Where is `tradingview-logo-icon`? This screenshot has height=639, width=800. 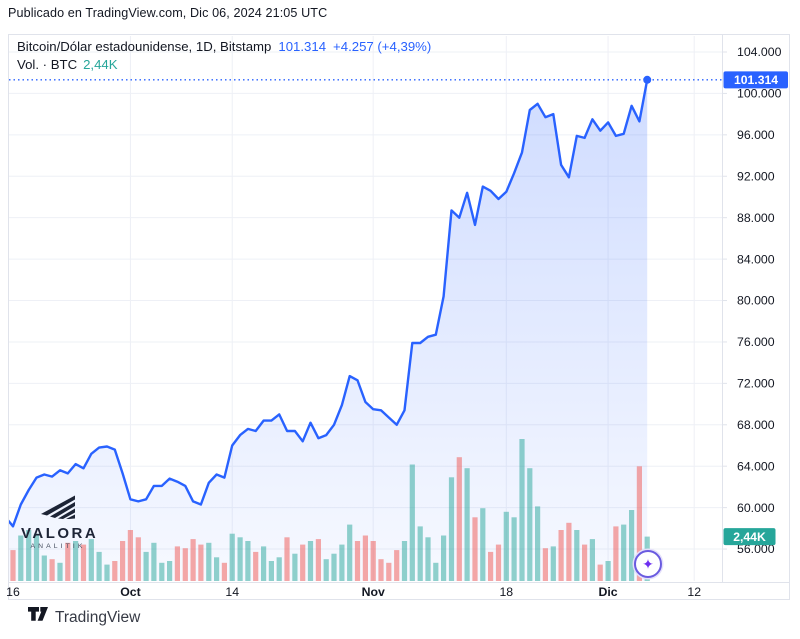
tradingview-logo-icon is located at coordinates (38, 617).